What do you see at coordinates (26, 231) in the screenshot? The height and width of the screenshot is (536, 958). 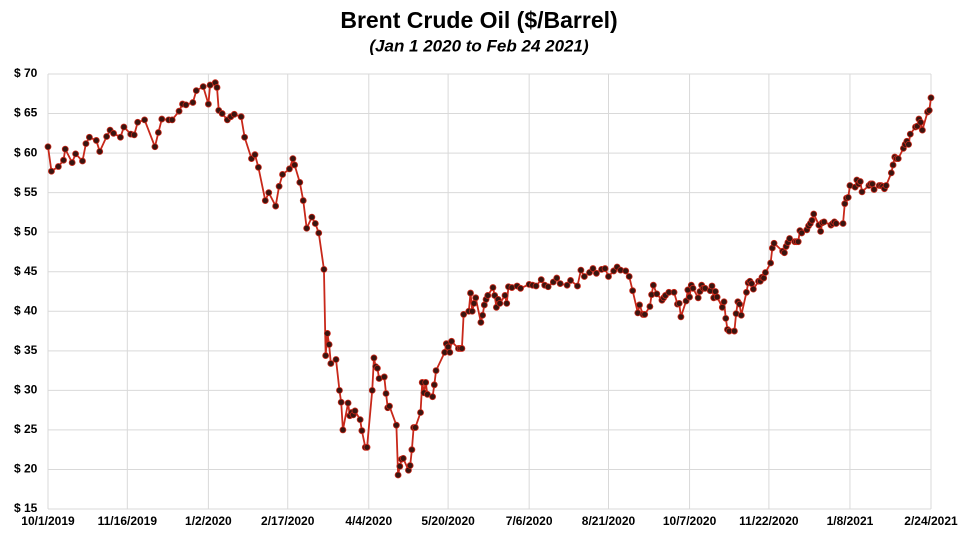 I see `y-tick-label: $ 50` at bounding box center [26, 231].